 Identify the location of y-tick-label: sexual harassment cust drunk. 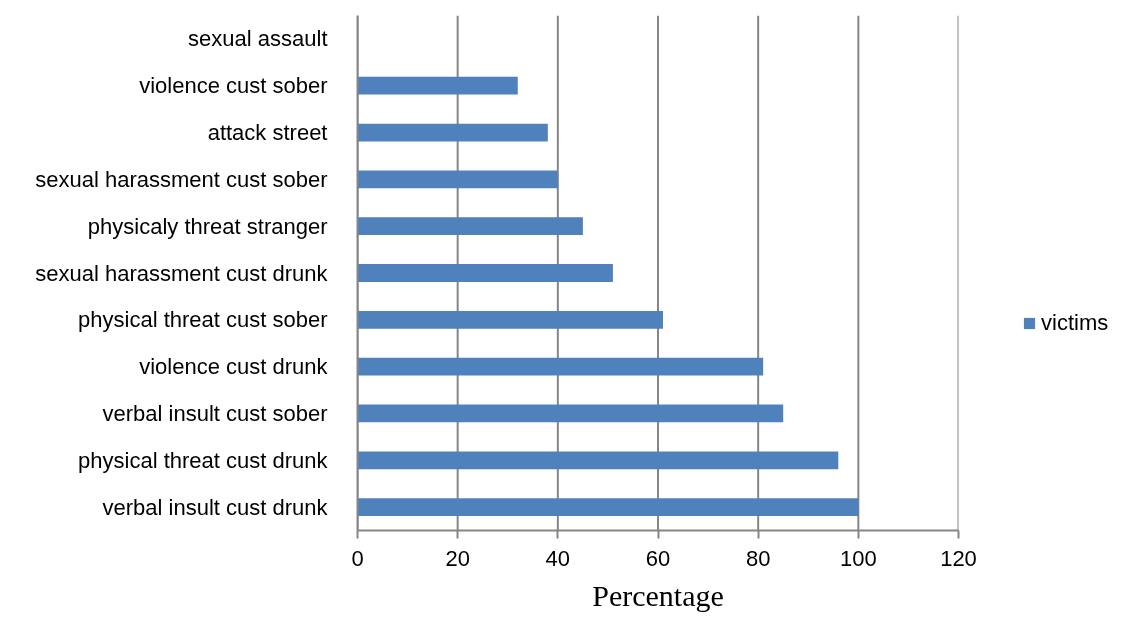
(182, 273).